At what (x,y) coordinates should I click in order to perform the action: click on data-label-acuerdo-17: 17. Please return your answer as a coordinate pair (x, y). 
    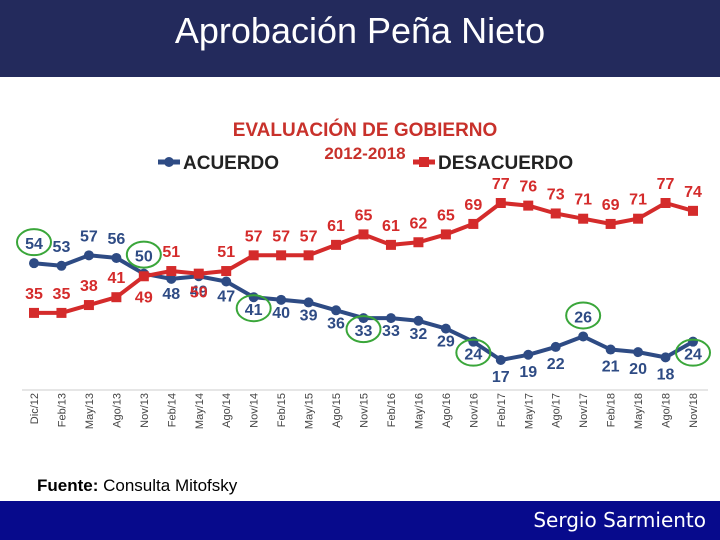
    Looking at the image, I should click on (501, 377).